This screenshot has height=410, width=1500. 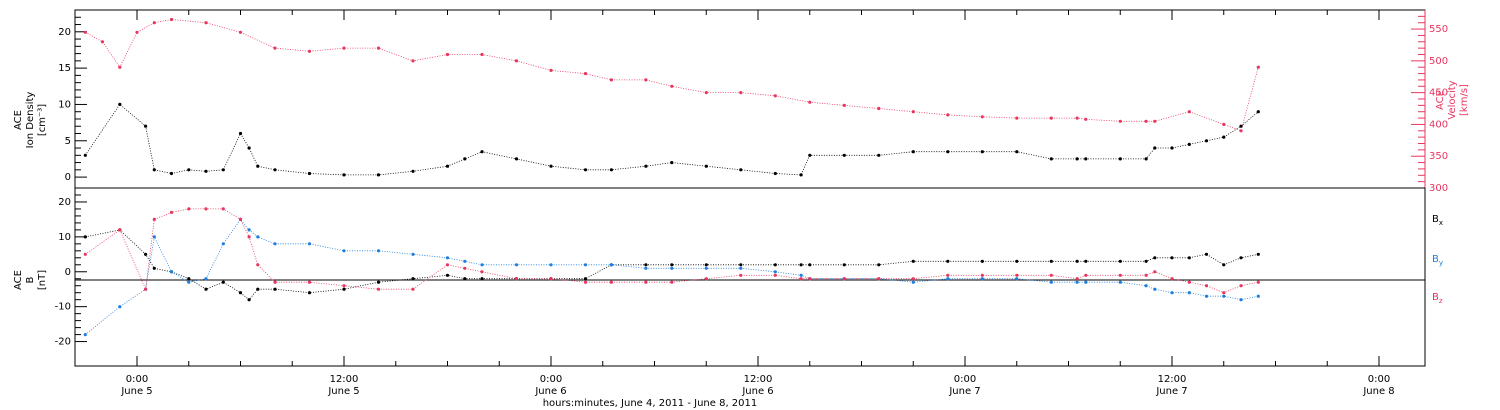 What do you see at coordinates (64, 237) in the screenshot?
I see `field-tick-label: 10` at bounding box center [64, 237].